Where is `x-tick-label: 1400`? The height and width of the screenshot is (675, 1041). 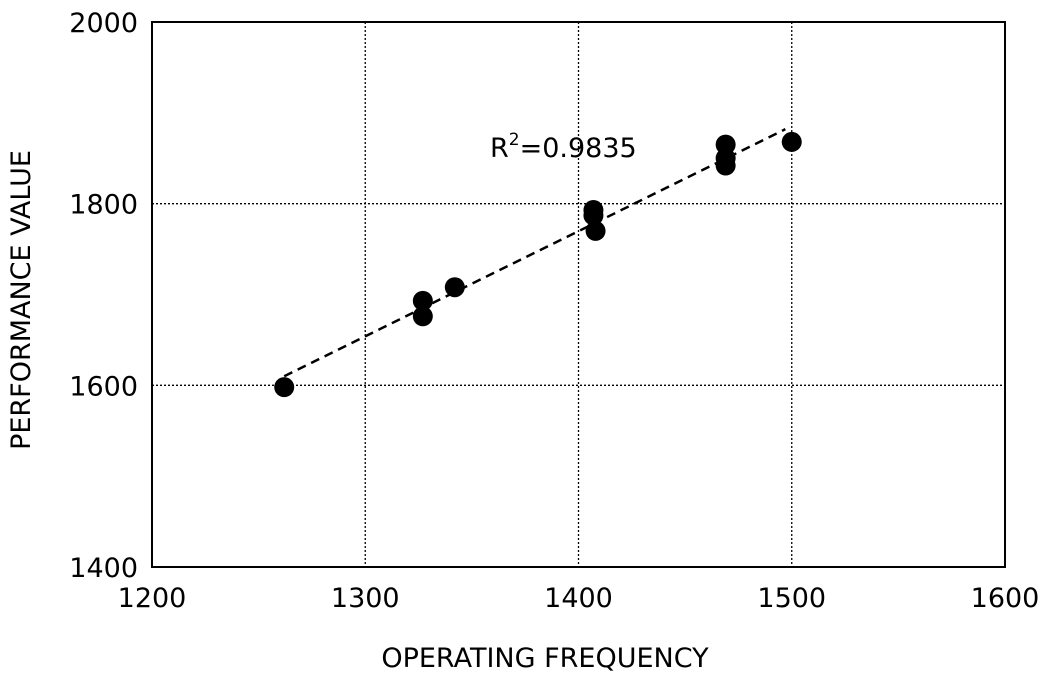
x-tick-label: 1400 is located at coordinates (578, 598).